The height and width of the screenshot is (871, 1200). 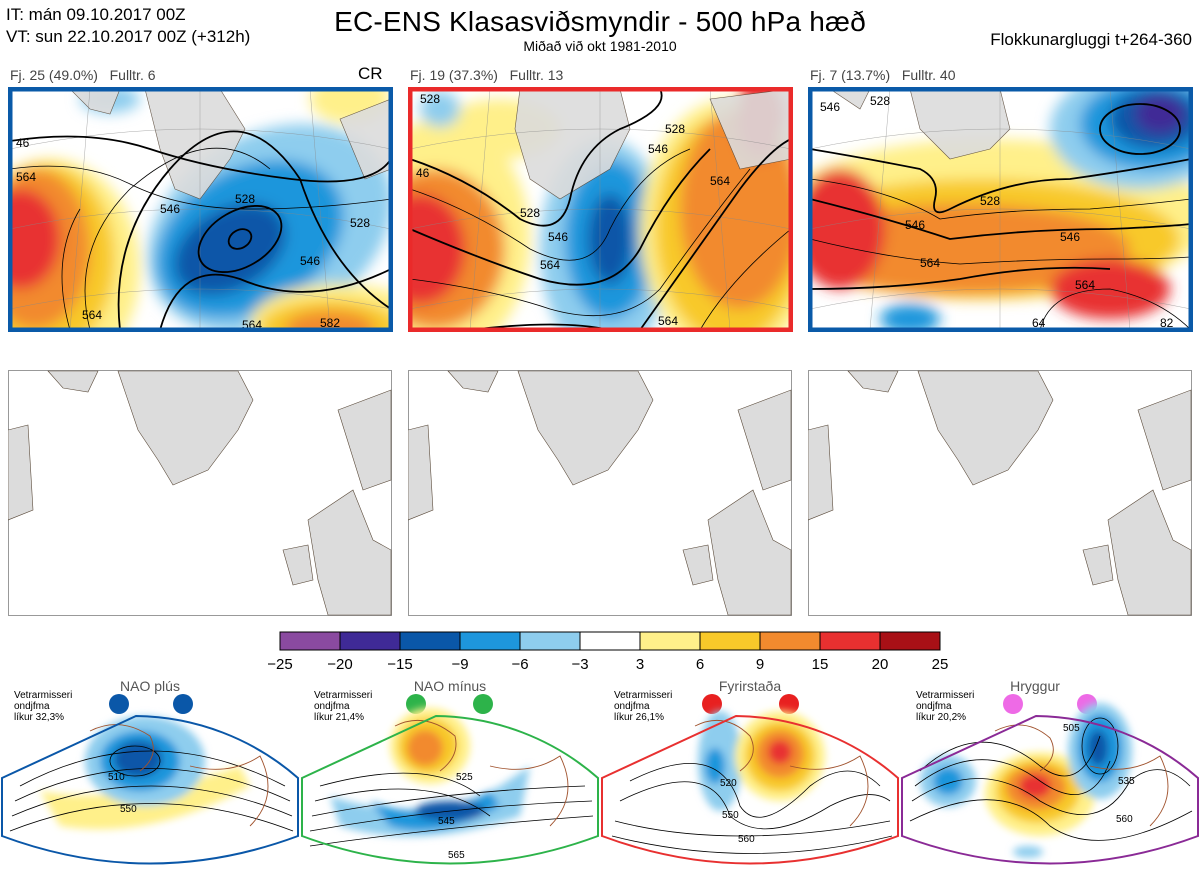 What do you see at coordinates (750, 686) in the screenshot?
I see `regime-title: Fyrirstaða` at bounding box center [750, 686].